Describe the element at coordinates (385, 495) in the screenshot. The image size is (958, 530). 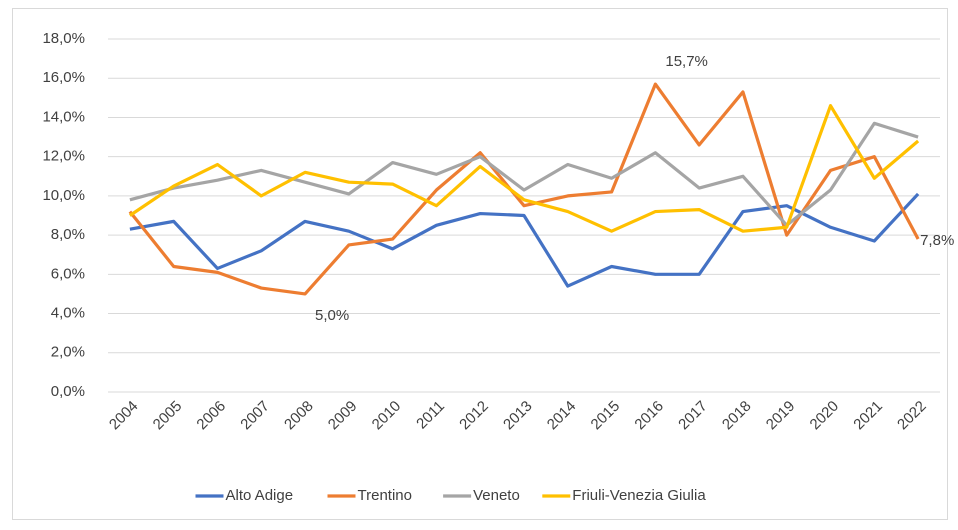
I see `legend-label: Trentino` at that location.